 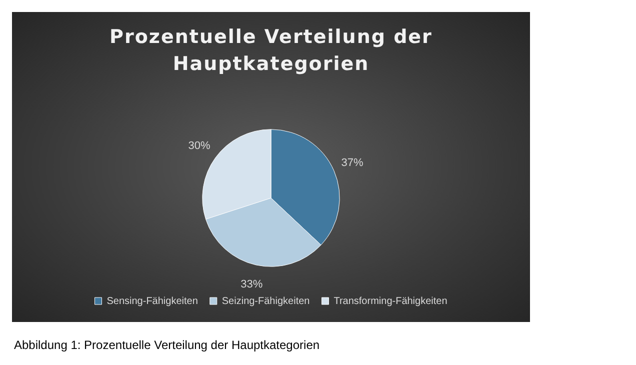 What do you see at coordinates (167, 345) in the screenshot?
I see `text: Abbildung 1: Prozentuelle Verteilung der Hauptkategorien` at bounding box center [167, 345].